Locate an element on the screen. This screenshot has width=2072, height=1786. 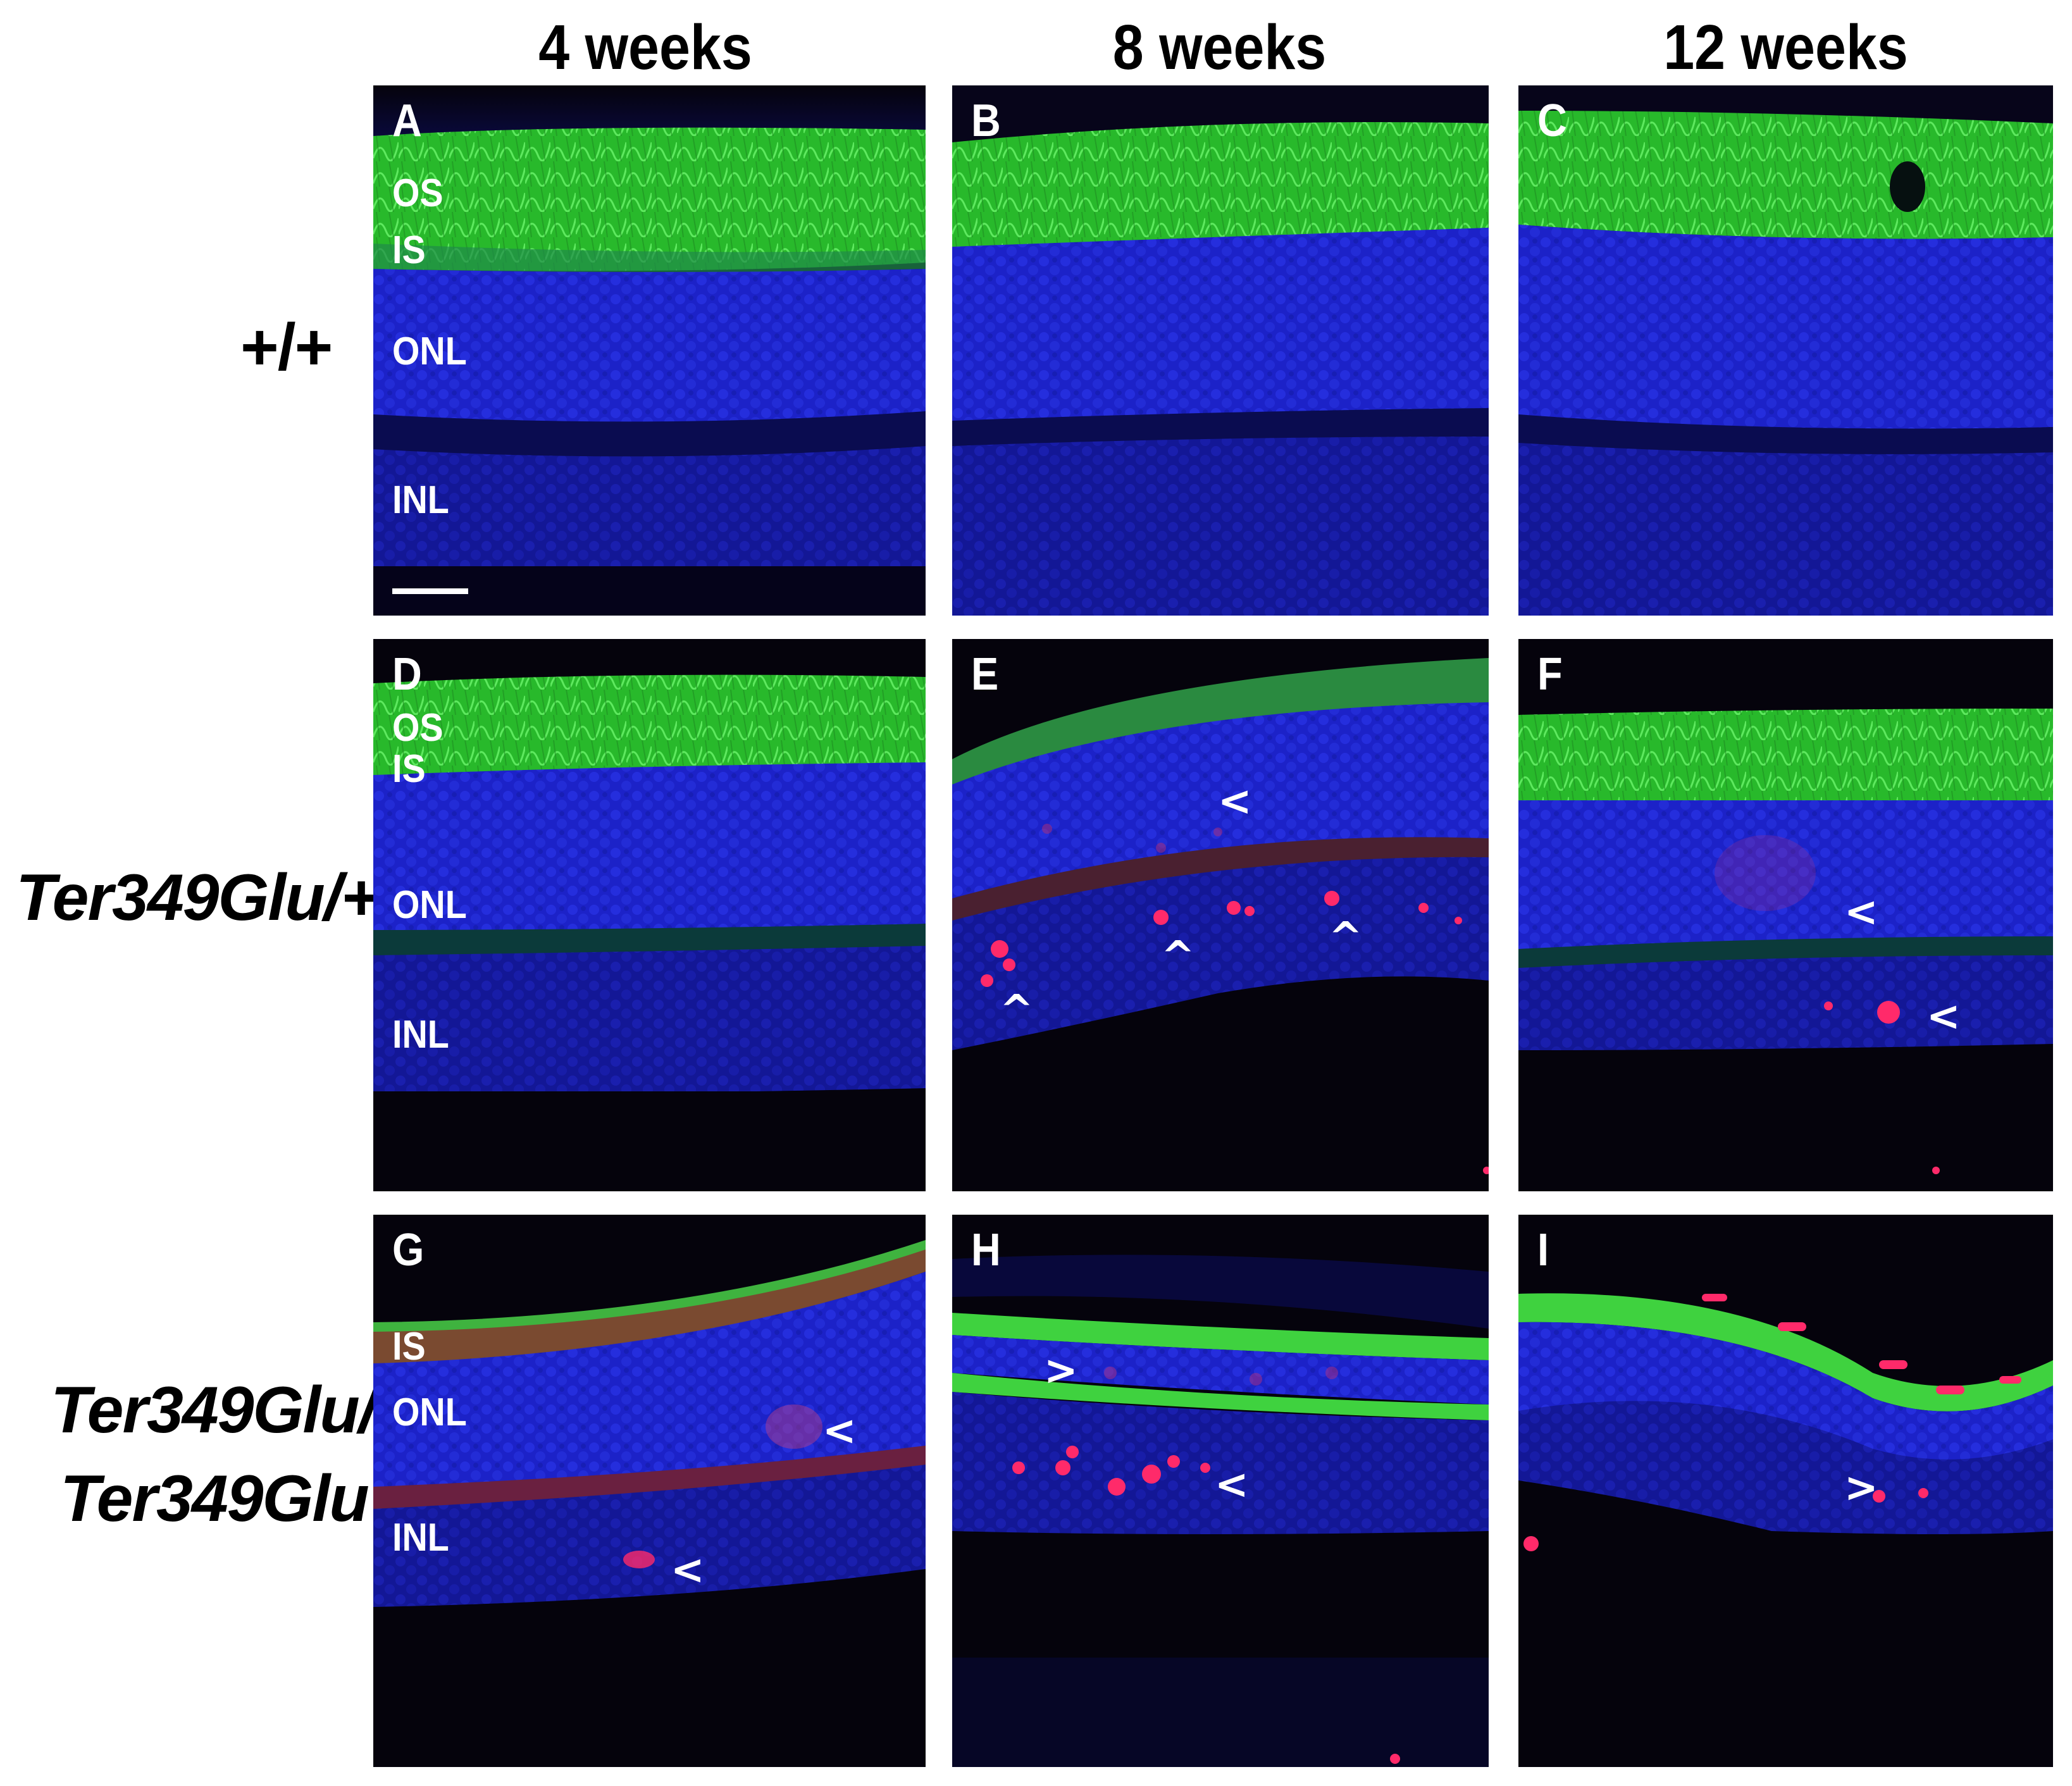
micrograph-d-image is located at coordinates (649, 915).